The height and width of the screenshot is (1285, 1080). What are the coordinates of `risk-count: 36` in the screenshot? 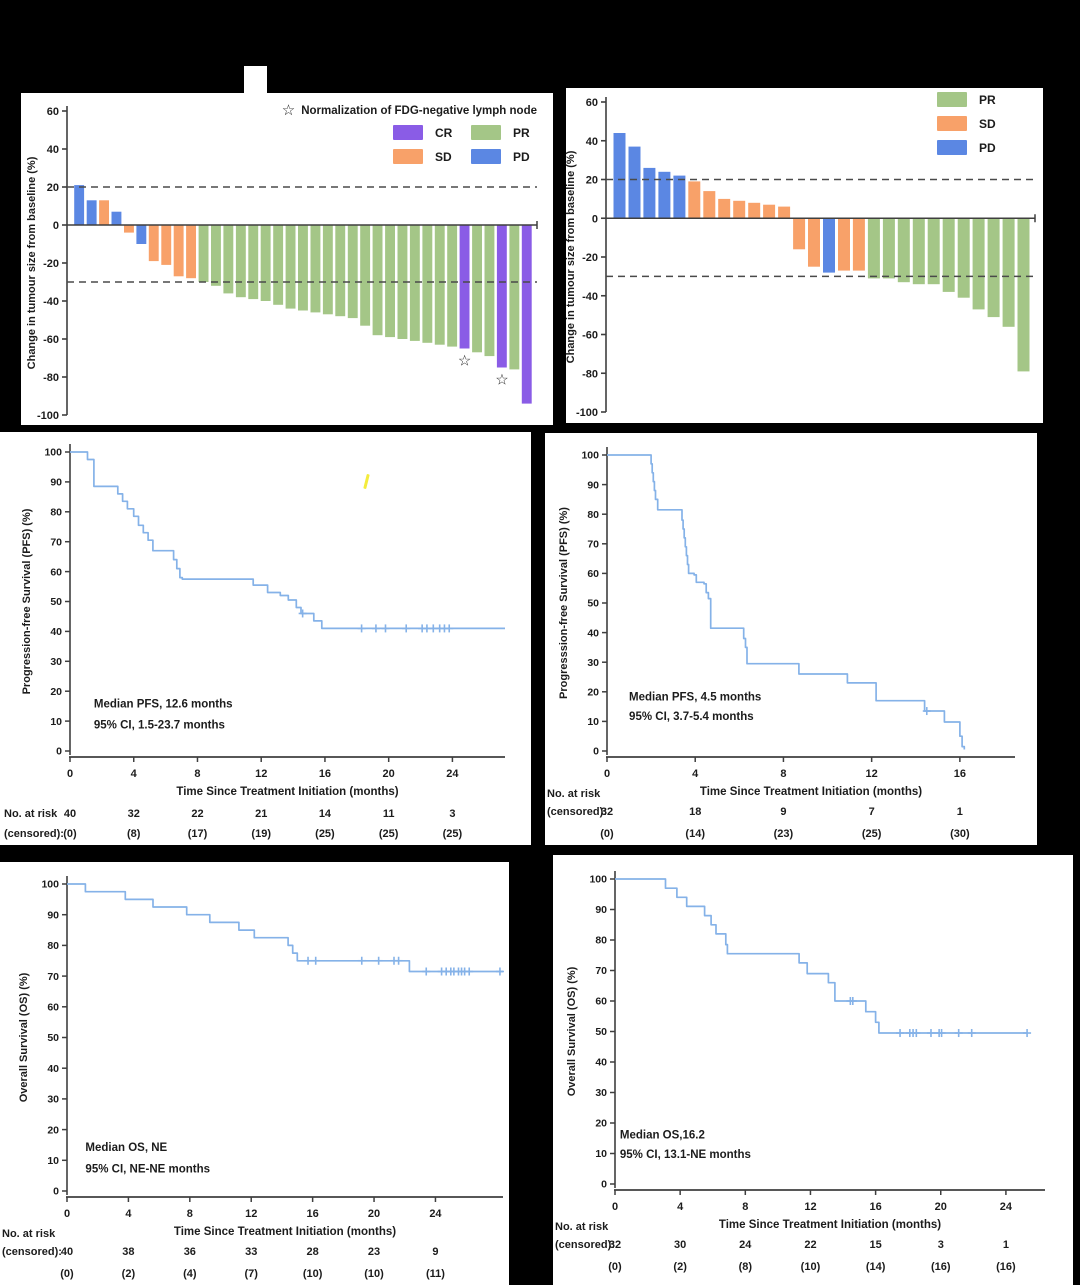 It's located at (190, 1252).